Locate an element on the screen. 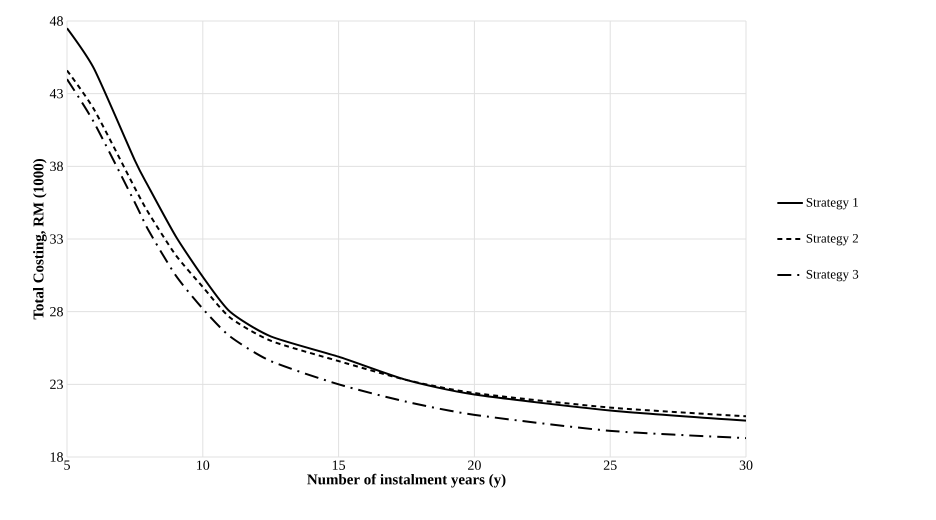  y-tick-label: 43 is located at coordinates (56, 93).